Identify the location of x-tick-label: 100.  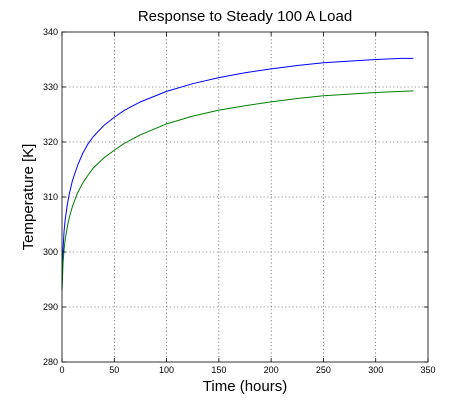
(166, 370).